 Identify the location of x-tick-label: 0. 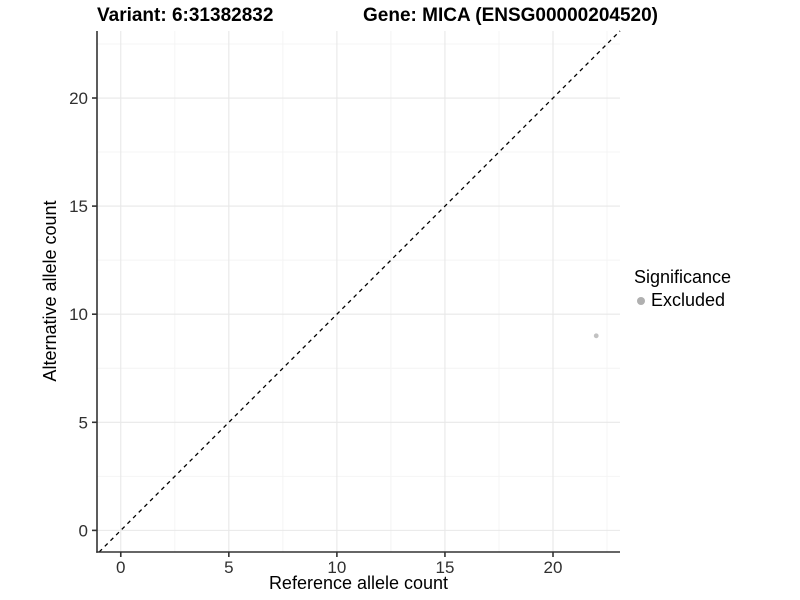
(120, 567).